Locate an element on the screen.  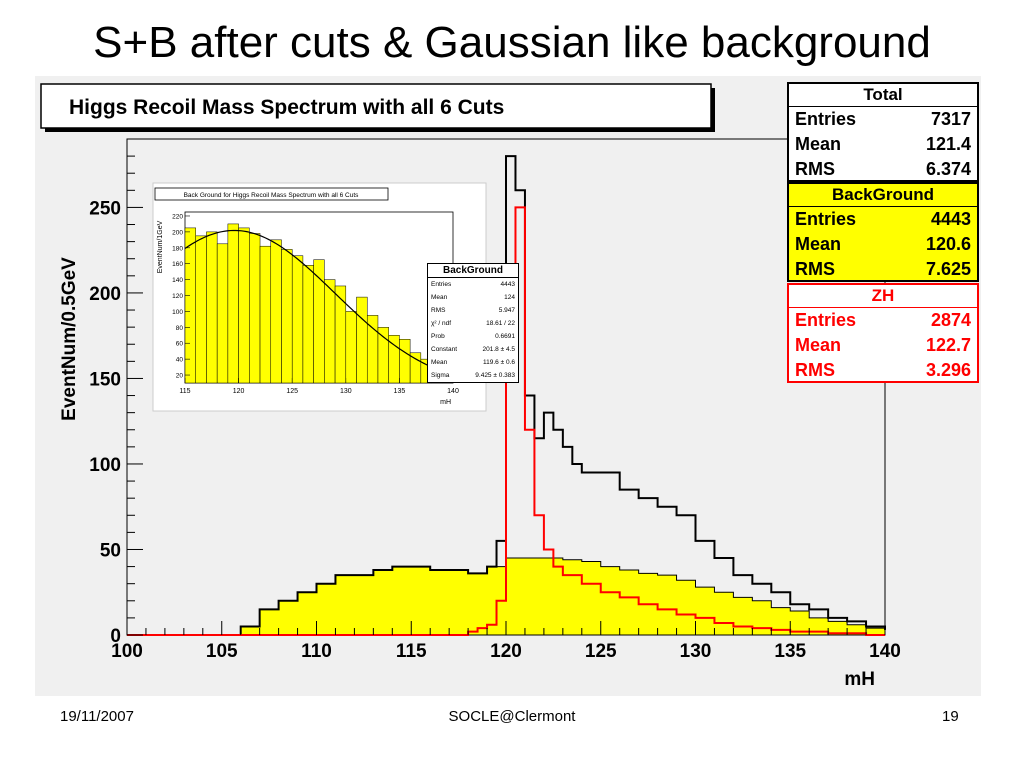
inset-stats-value: 119.6 ± 0.6 is located at coordinates (499, 362).